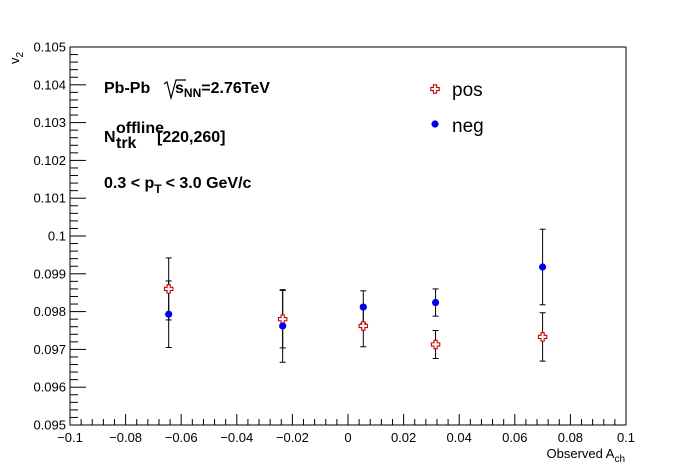  Describe the element at coordinates (403, 437) in the screenshot. I see `x-tick-label: 0.02` at that location.